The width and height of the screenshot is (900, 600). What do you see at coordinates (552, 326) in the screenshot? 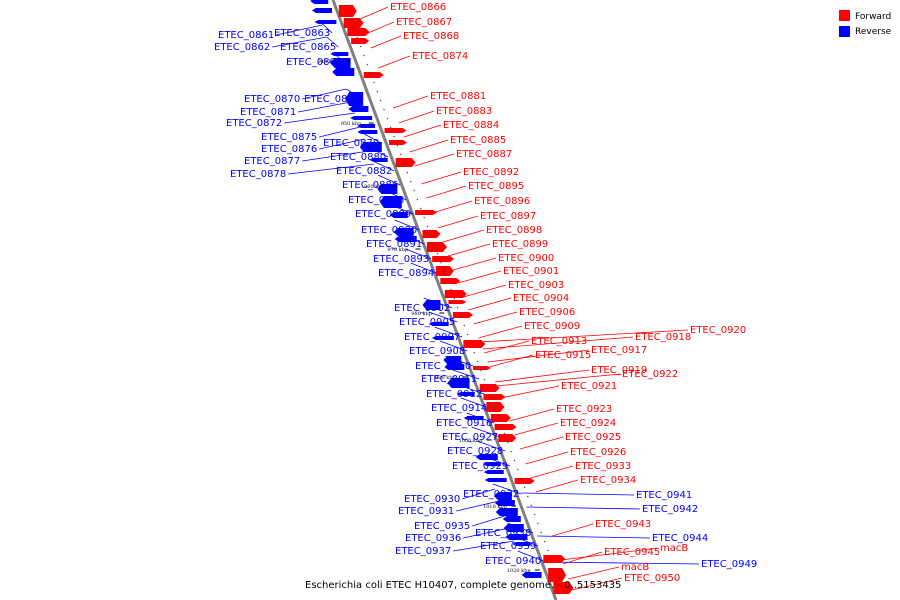
I see `forward-gene-label: ETEC_0909` at bounding box center [552, 326].